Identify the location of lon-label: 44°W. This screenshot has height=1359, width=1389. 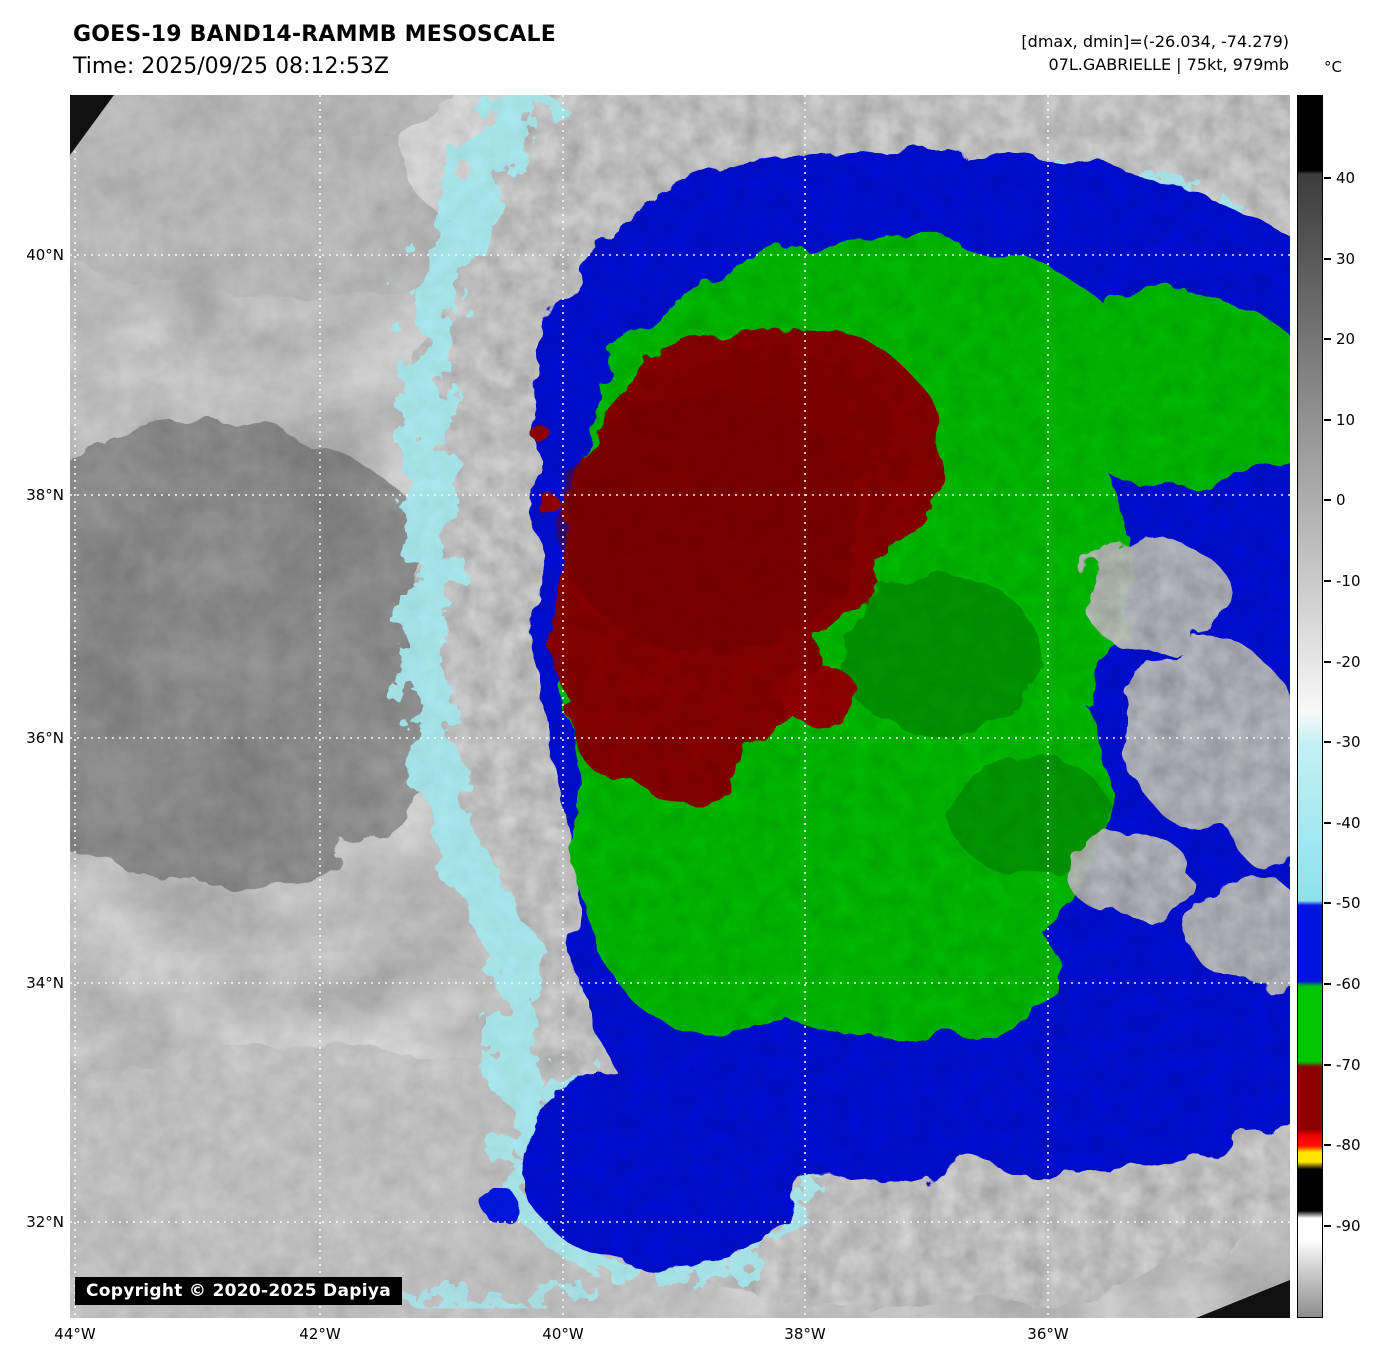
(75, 1334).